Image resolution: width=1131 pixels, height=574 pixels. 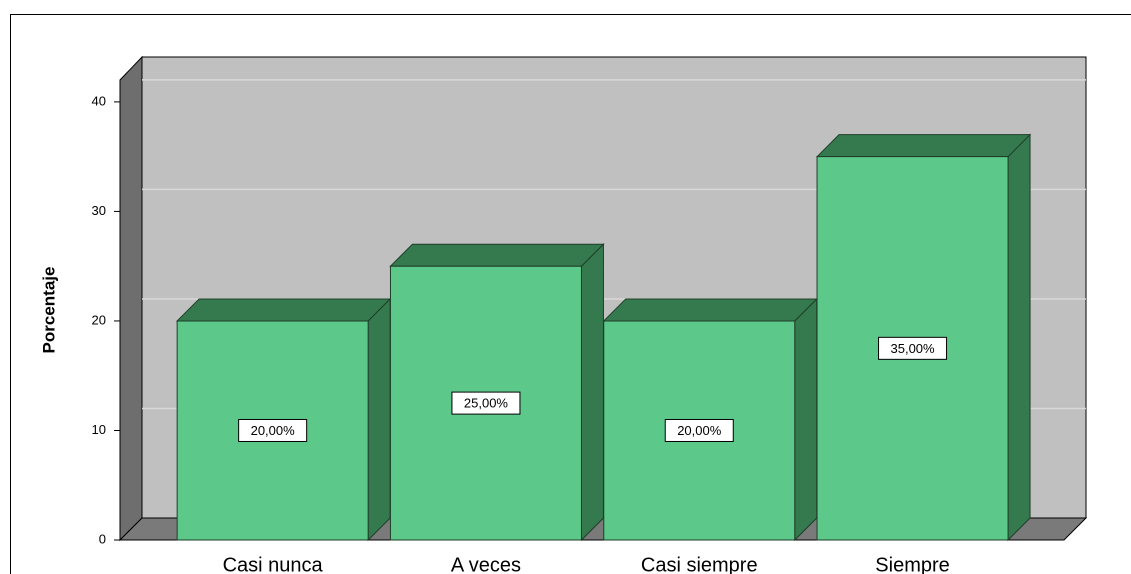 I want to click on x-tick-label: Casi siempre, so click(x=699, y=564).